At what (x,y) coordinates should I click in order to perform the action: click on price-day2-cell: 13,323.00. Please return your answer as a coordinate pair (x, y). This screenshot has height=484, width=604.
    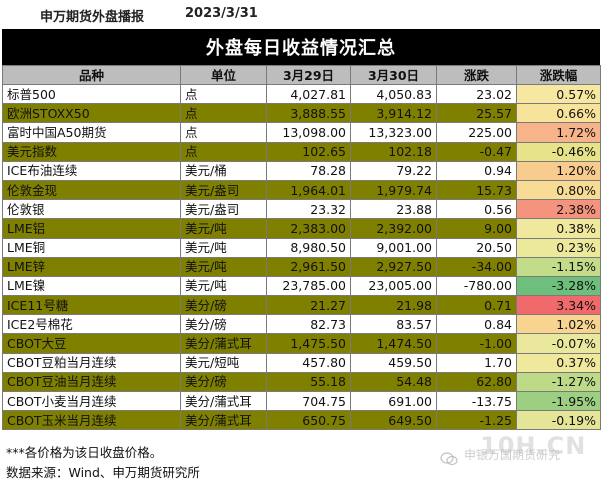
    Looking at the image, I should click on (393, 132).